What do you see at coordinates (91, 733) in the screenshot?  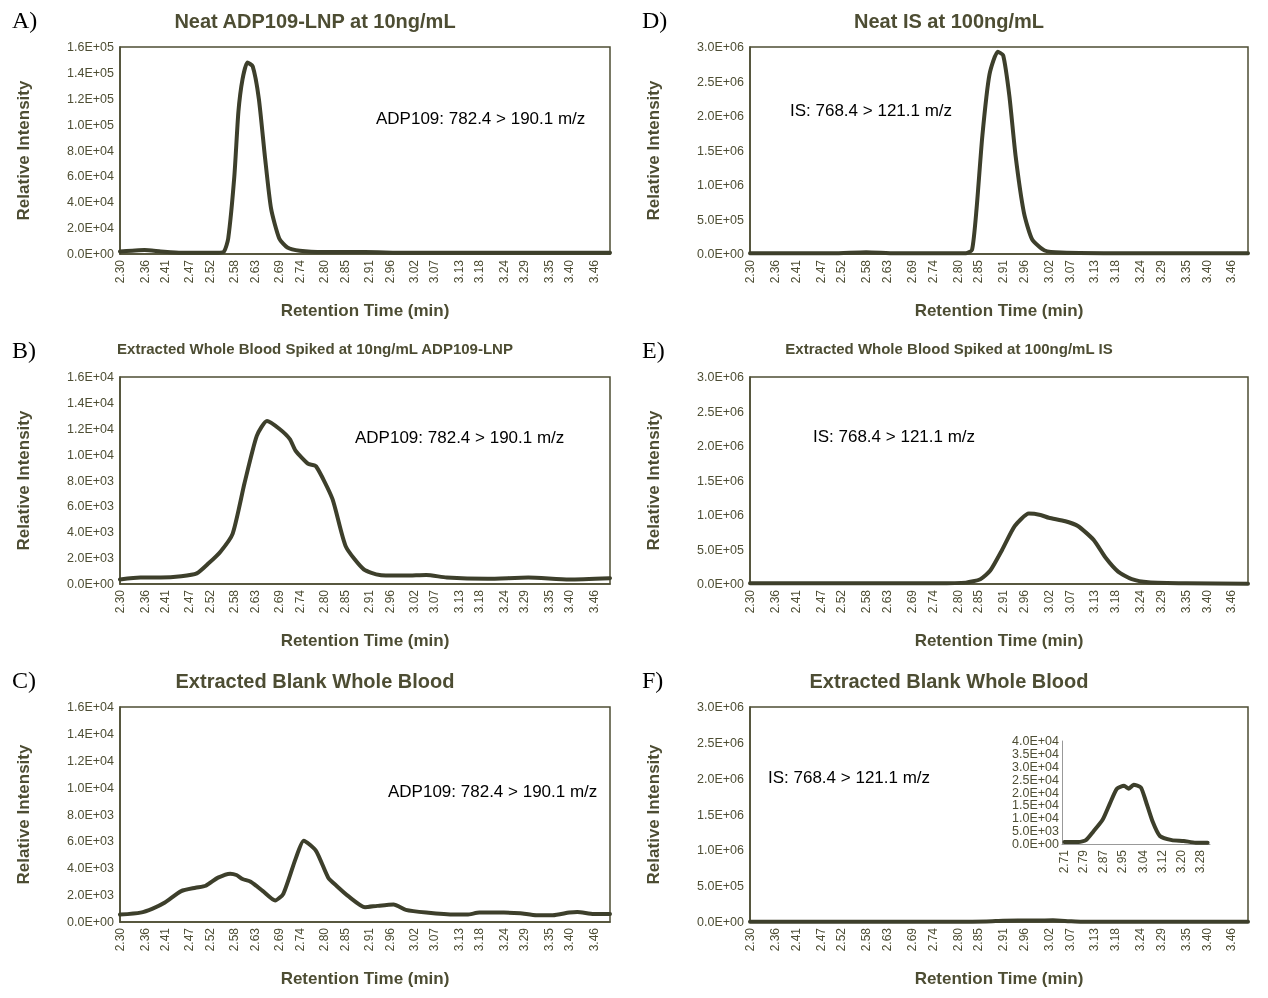 I see `y-tick-label: 1.4E+04` at bounding box center [91, 733].